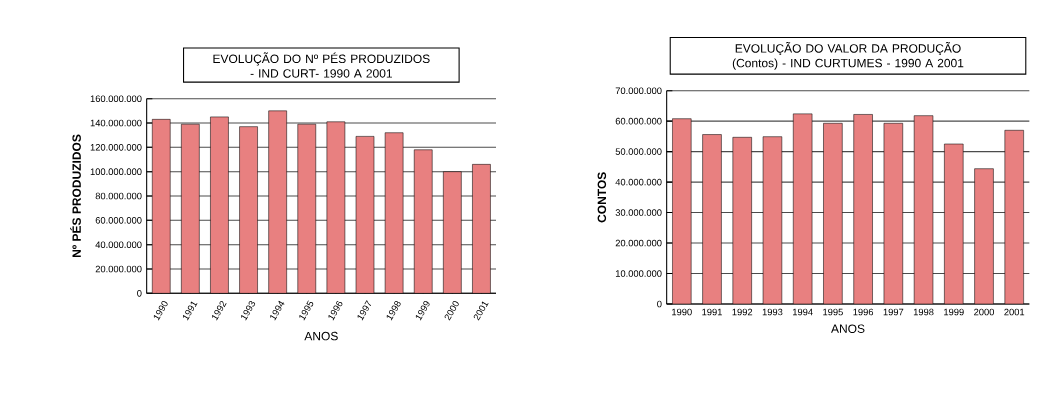  Describe the element at coordinates (954, 312) in the screenshot. I see `x-tick-label: 1999` at that location.